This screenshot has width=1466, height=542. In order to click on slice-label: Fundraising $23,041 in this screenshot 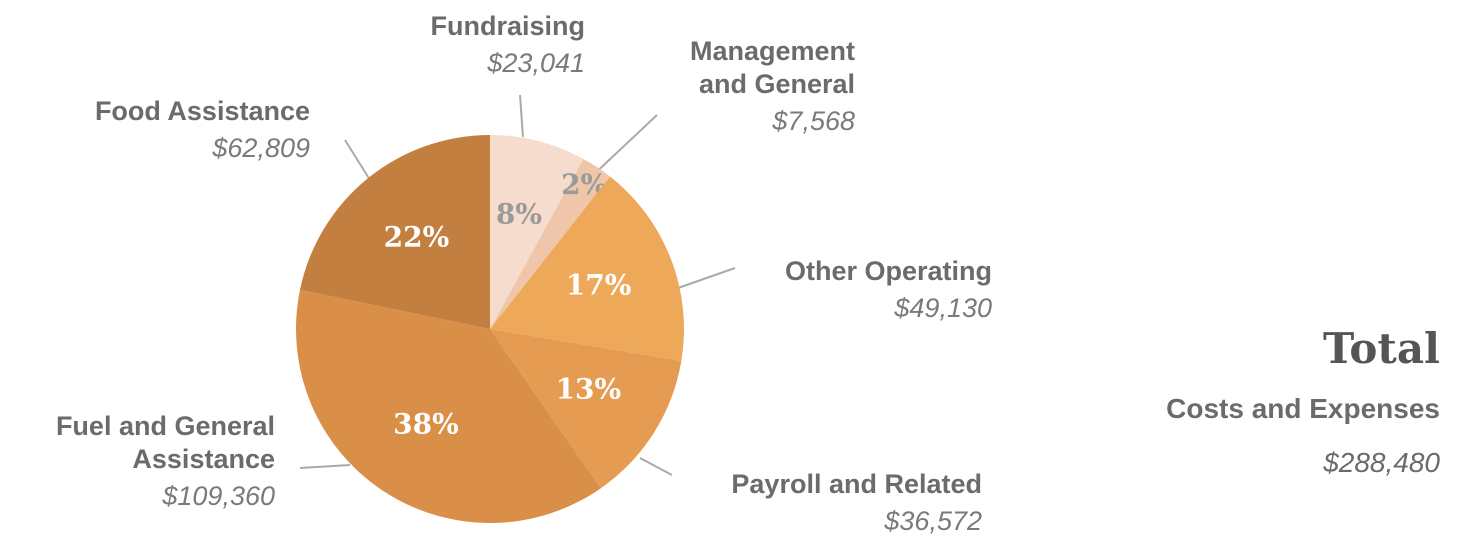, I will do `click(508, 46)`.